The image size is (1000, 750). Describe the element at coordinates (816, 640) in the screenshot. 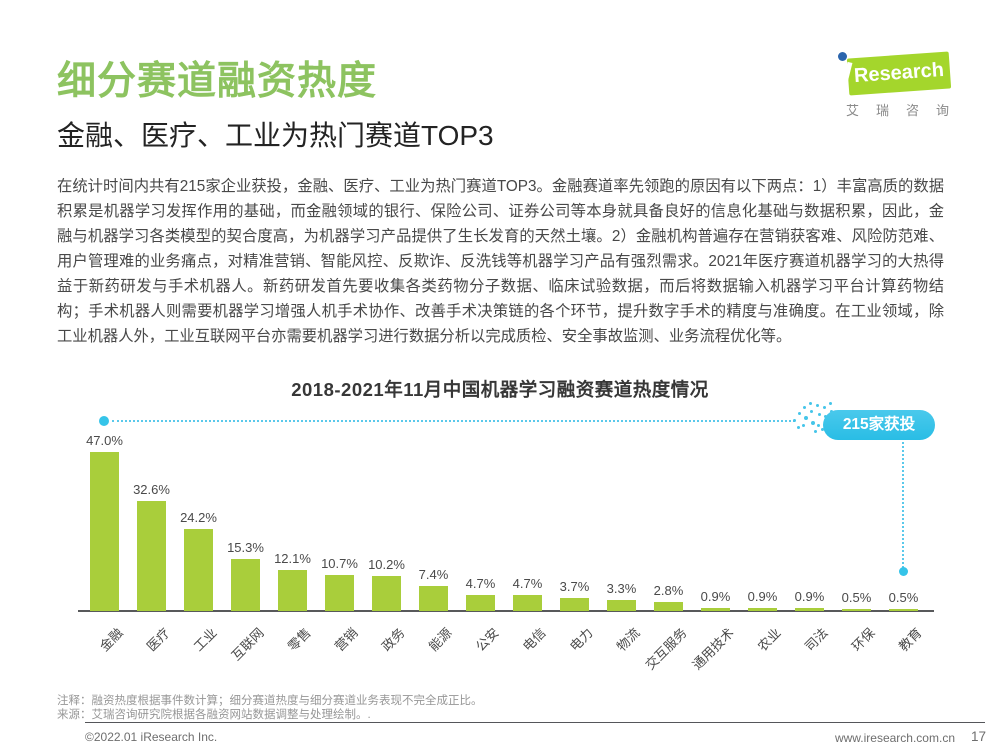

I see `bar-category-label: 司法` at that location.